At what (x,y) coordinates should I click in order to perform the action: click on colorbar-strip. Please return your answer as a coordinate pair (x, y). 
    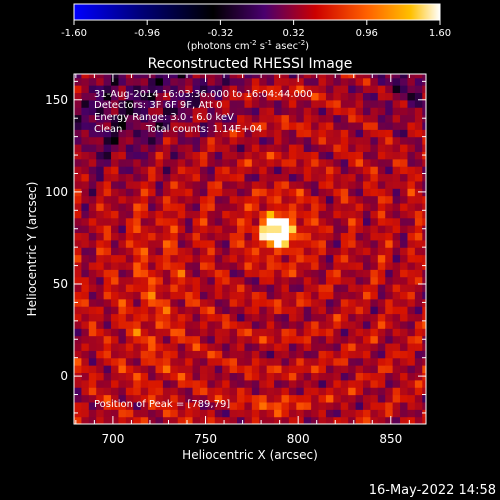
    Looking at the image, I should click on (257, 12).